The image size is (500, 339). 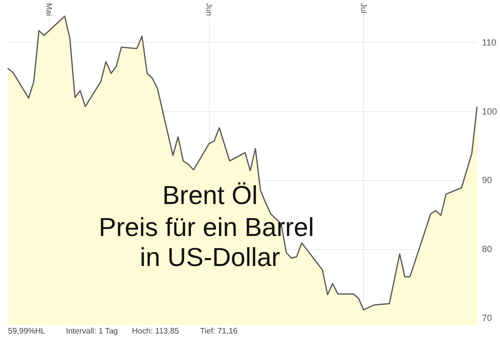 I want to click on x-tick-label: Jun, so click(x=209, y=9).